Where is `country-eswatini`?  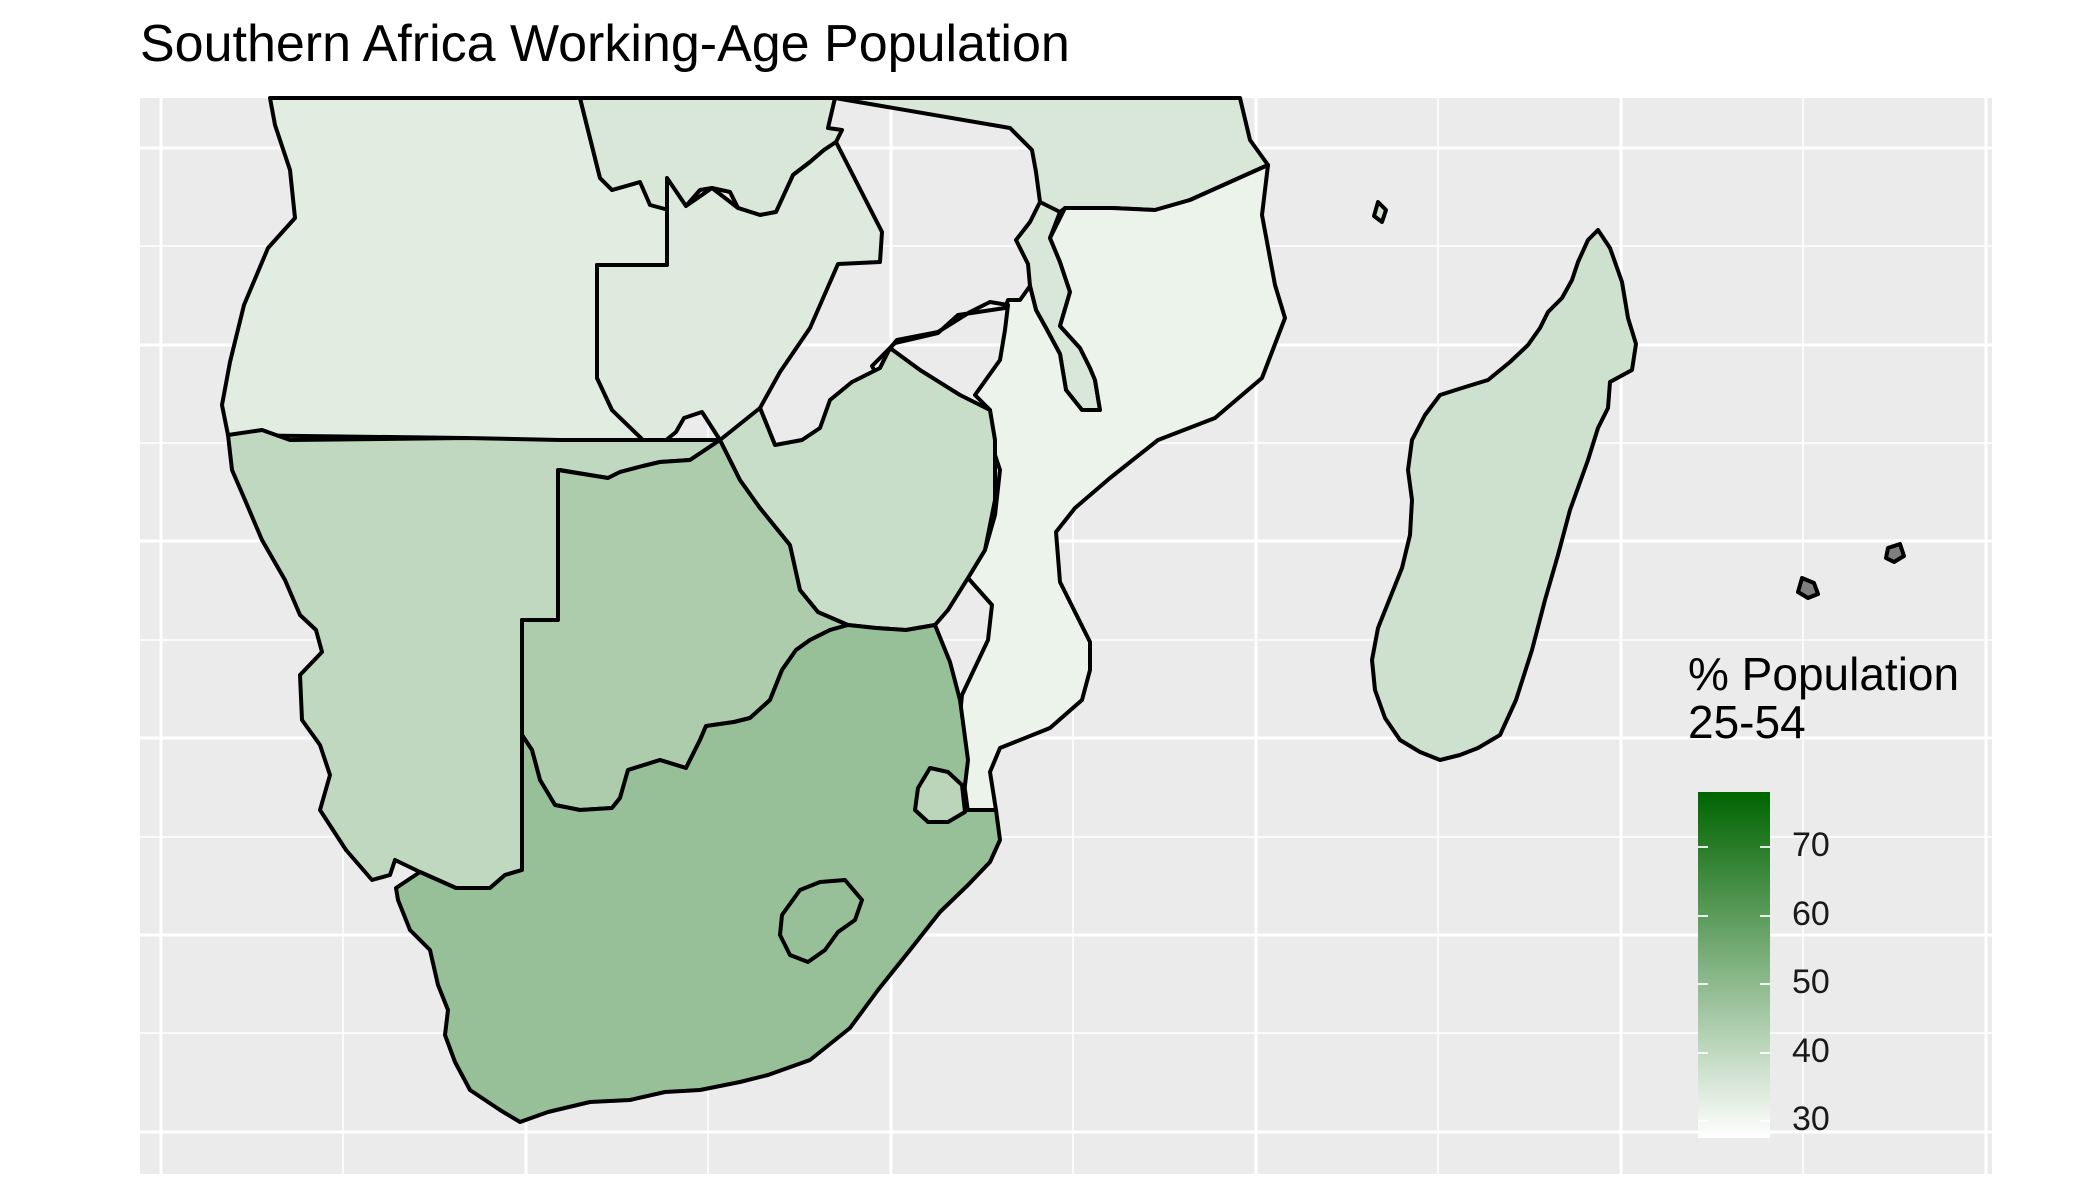
country-eswatini is located at coordinates (940, 795).